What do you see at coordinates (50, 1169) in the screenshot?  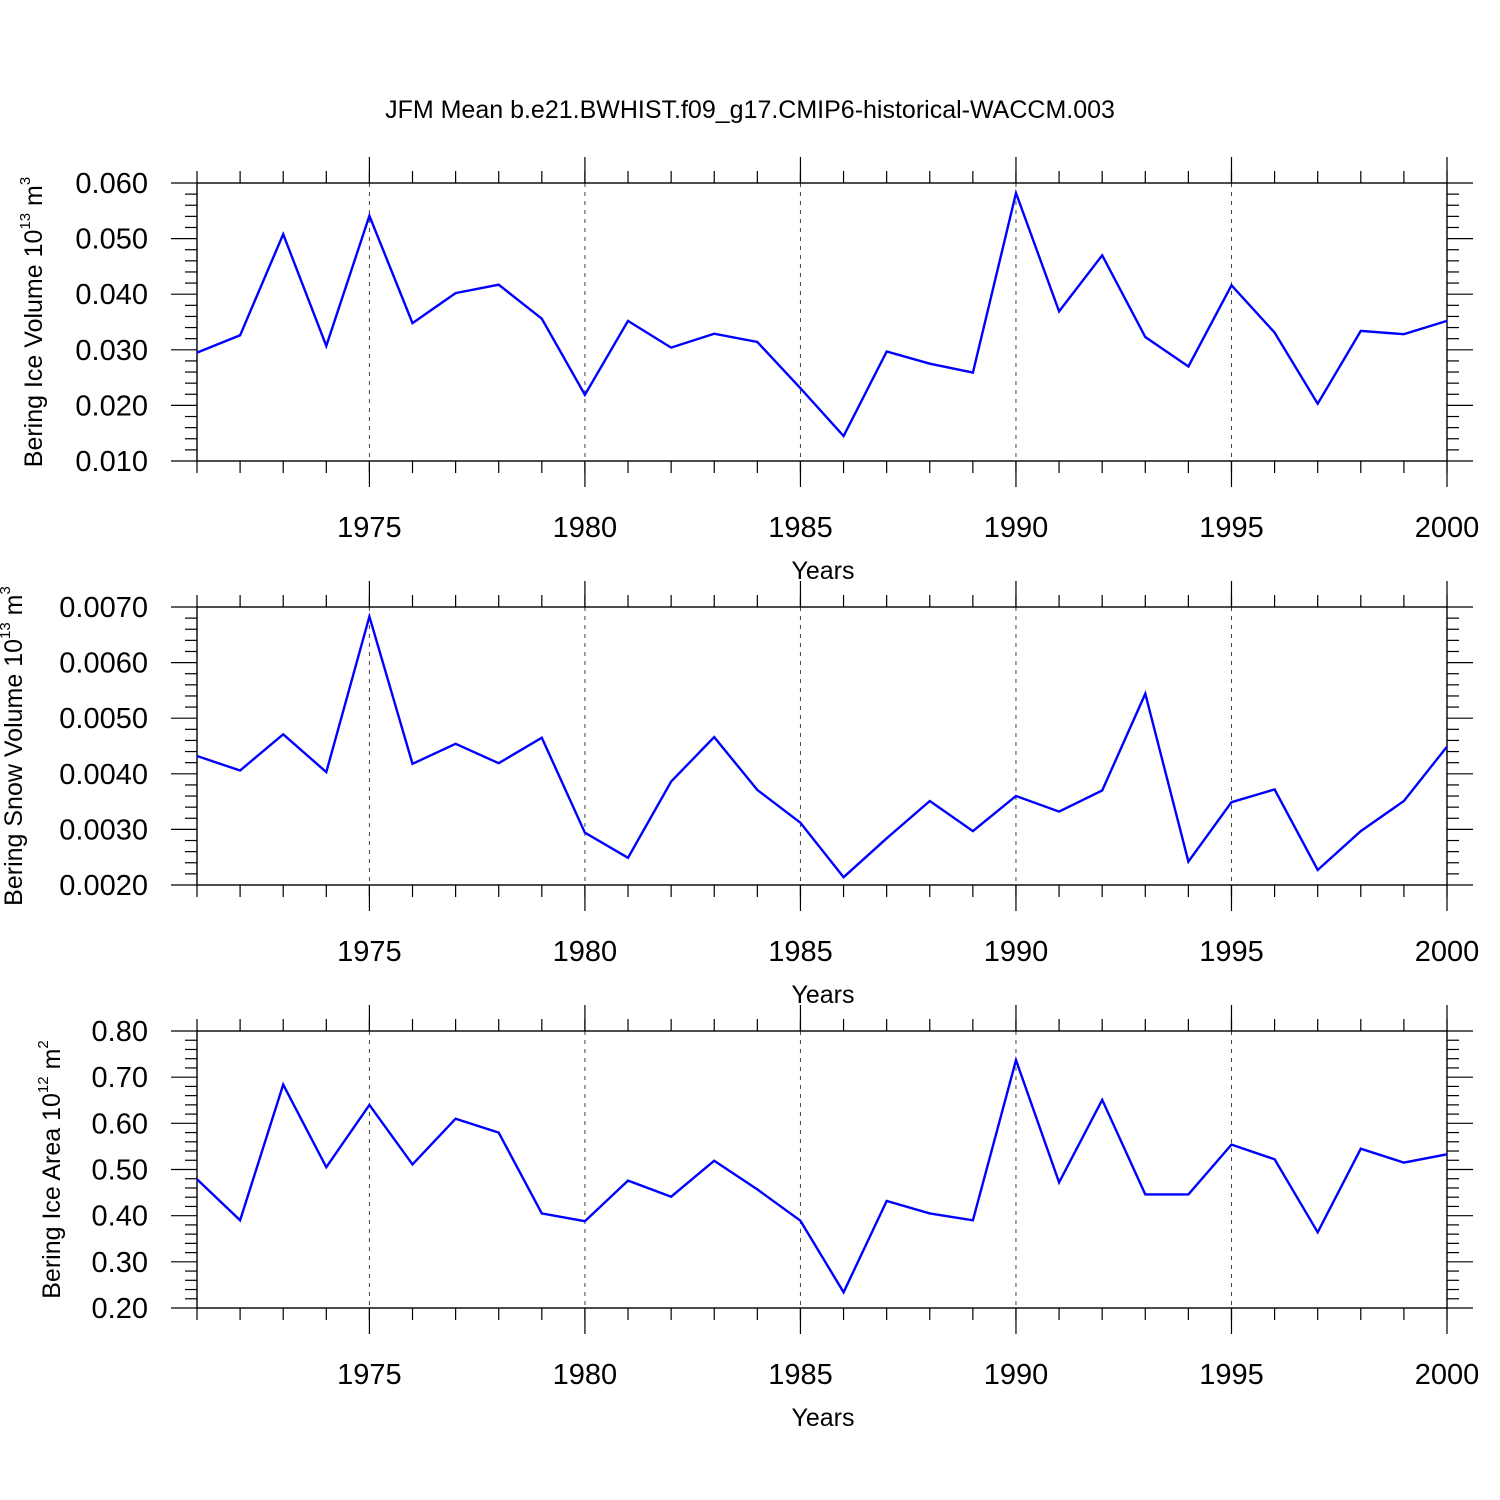 I see `y-axis-label: Bering Ice Area 1012 m2` at bounding box center [50, 1169].